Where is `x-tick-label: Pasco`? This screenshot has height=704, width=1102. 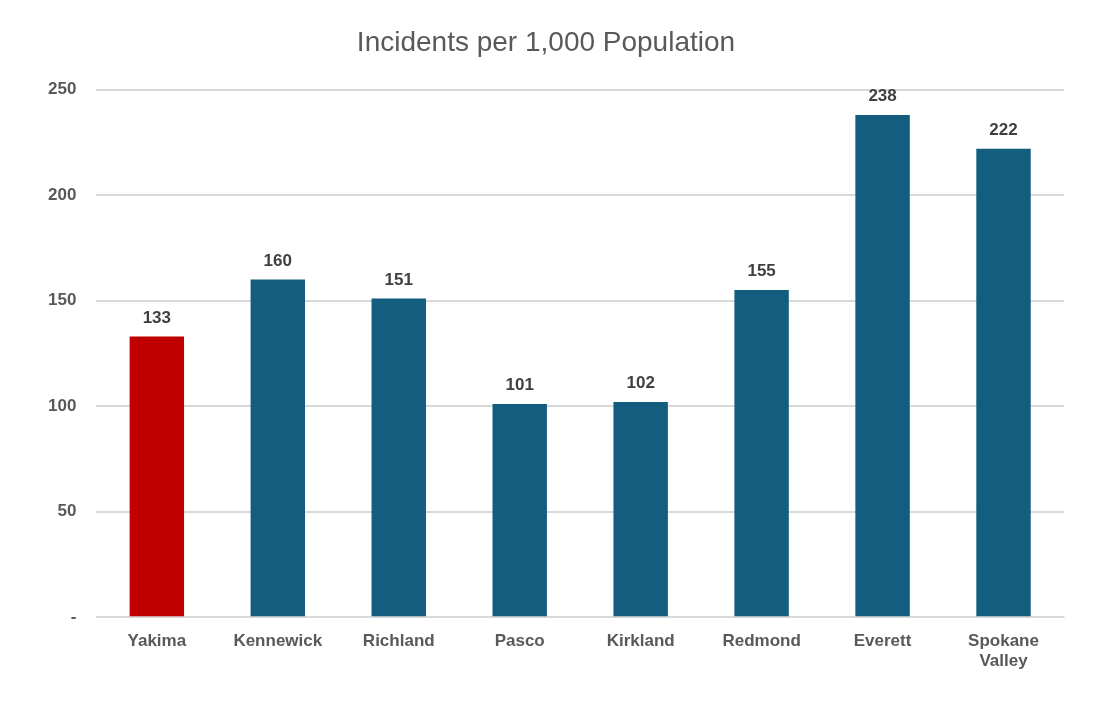
x-tick-label: Pasco is located at coordinates (519, 641).